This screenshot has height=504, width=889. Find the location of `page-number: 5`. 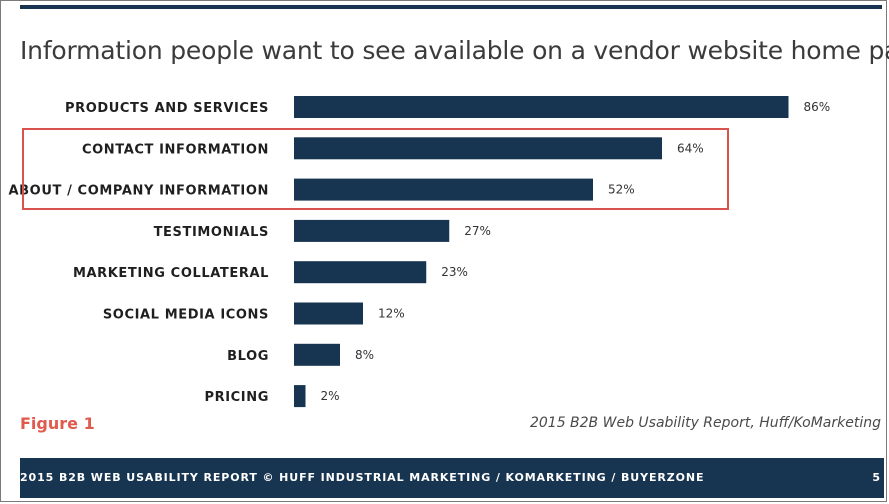

page-number: 5 is located at coordinates (876, 477).